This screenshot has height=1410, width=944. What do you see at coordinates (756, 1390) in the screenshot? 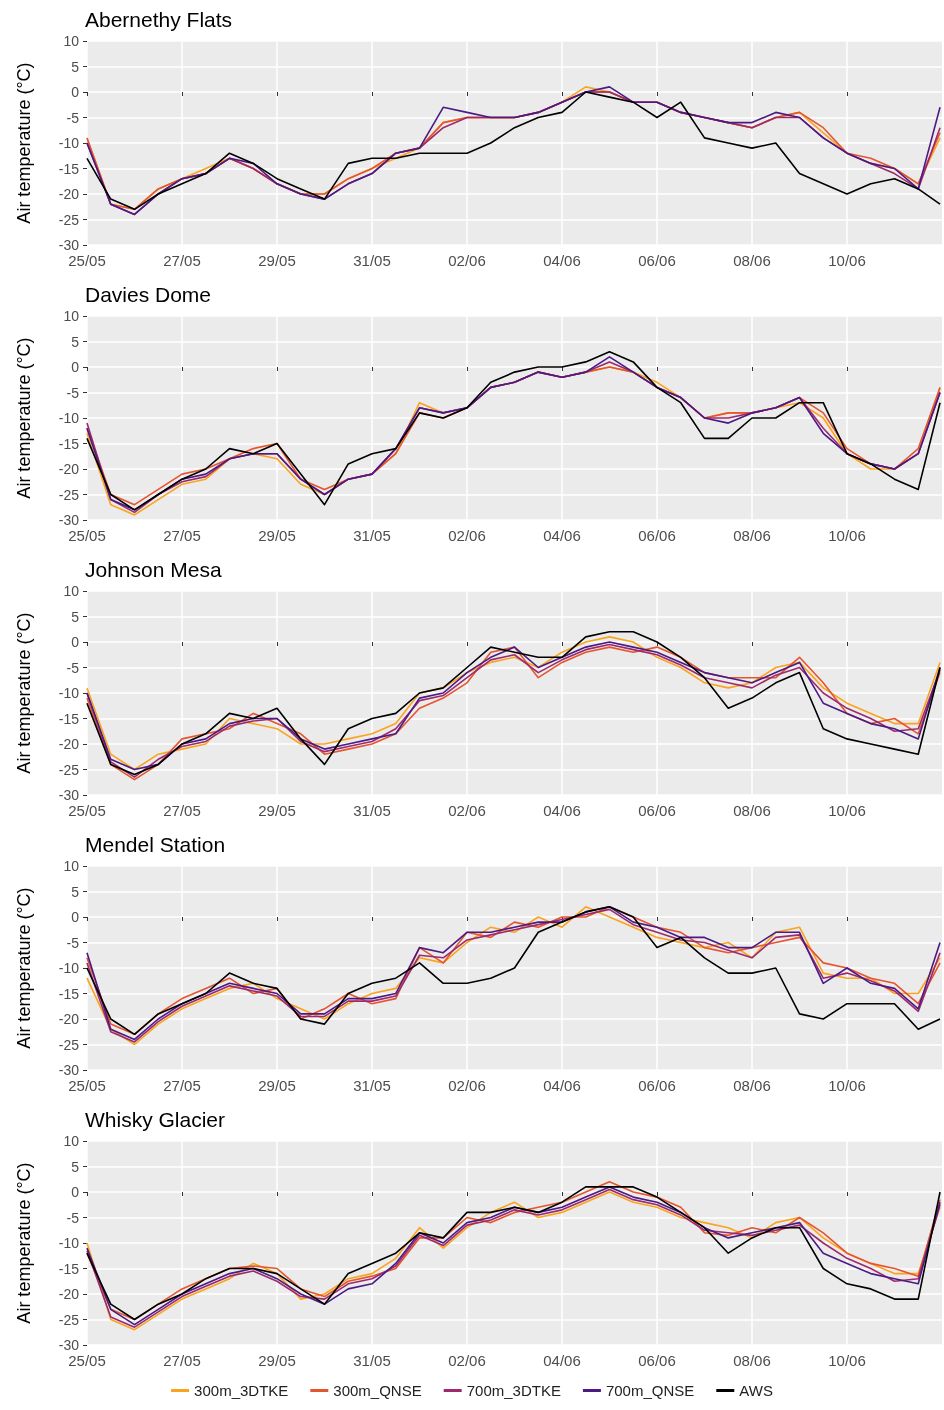
I see `legend-label: AWS` at bounding box center [756, 1390].